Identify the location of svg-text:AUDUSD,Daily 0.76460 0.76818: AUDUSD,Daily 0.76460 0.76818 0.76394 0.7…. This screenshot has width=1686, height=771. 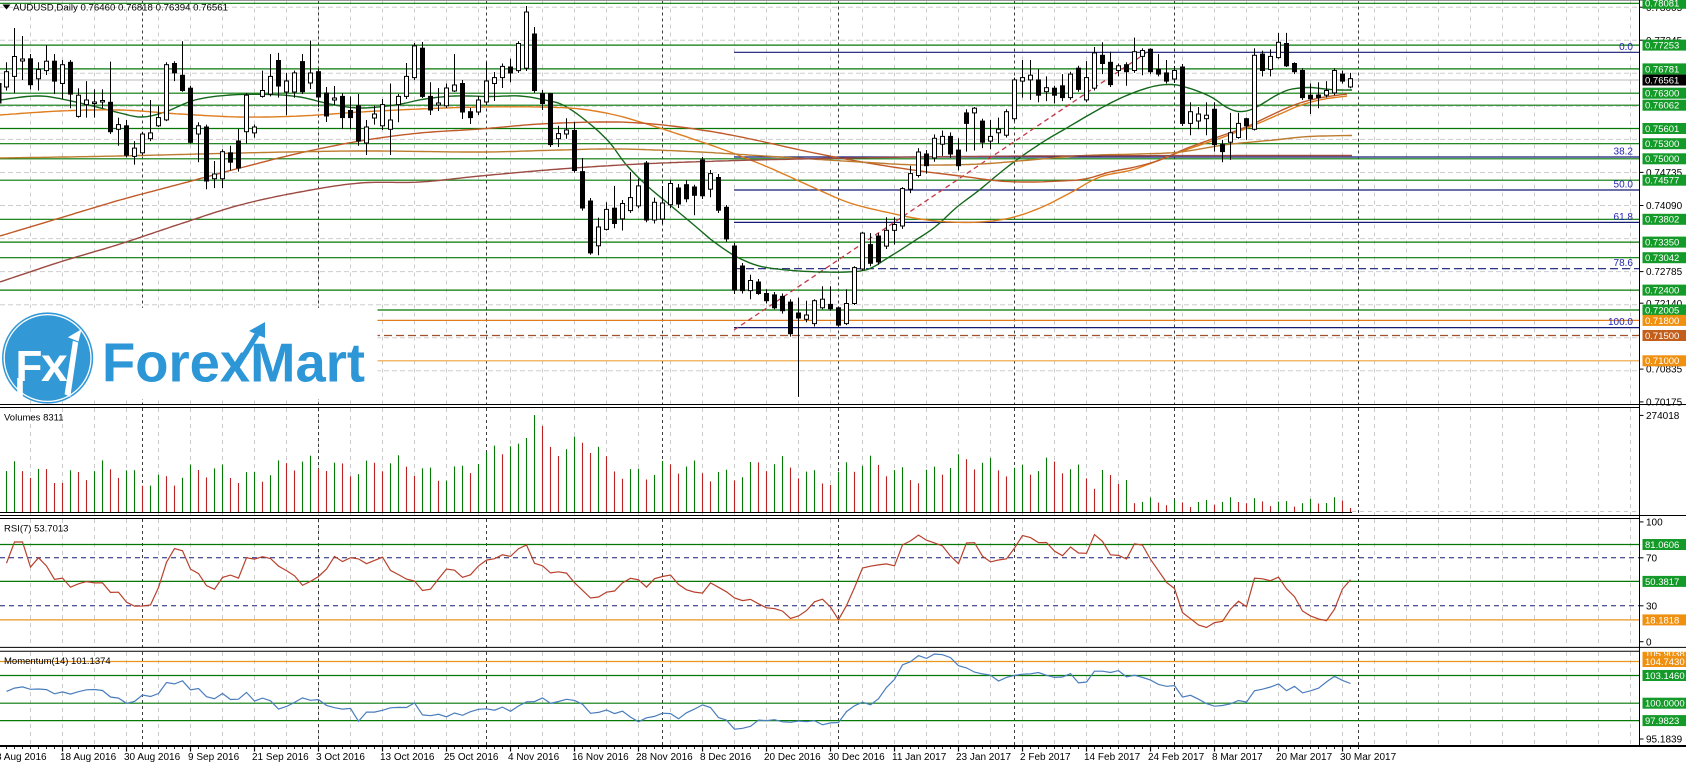
(120, 8).